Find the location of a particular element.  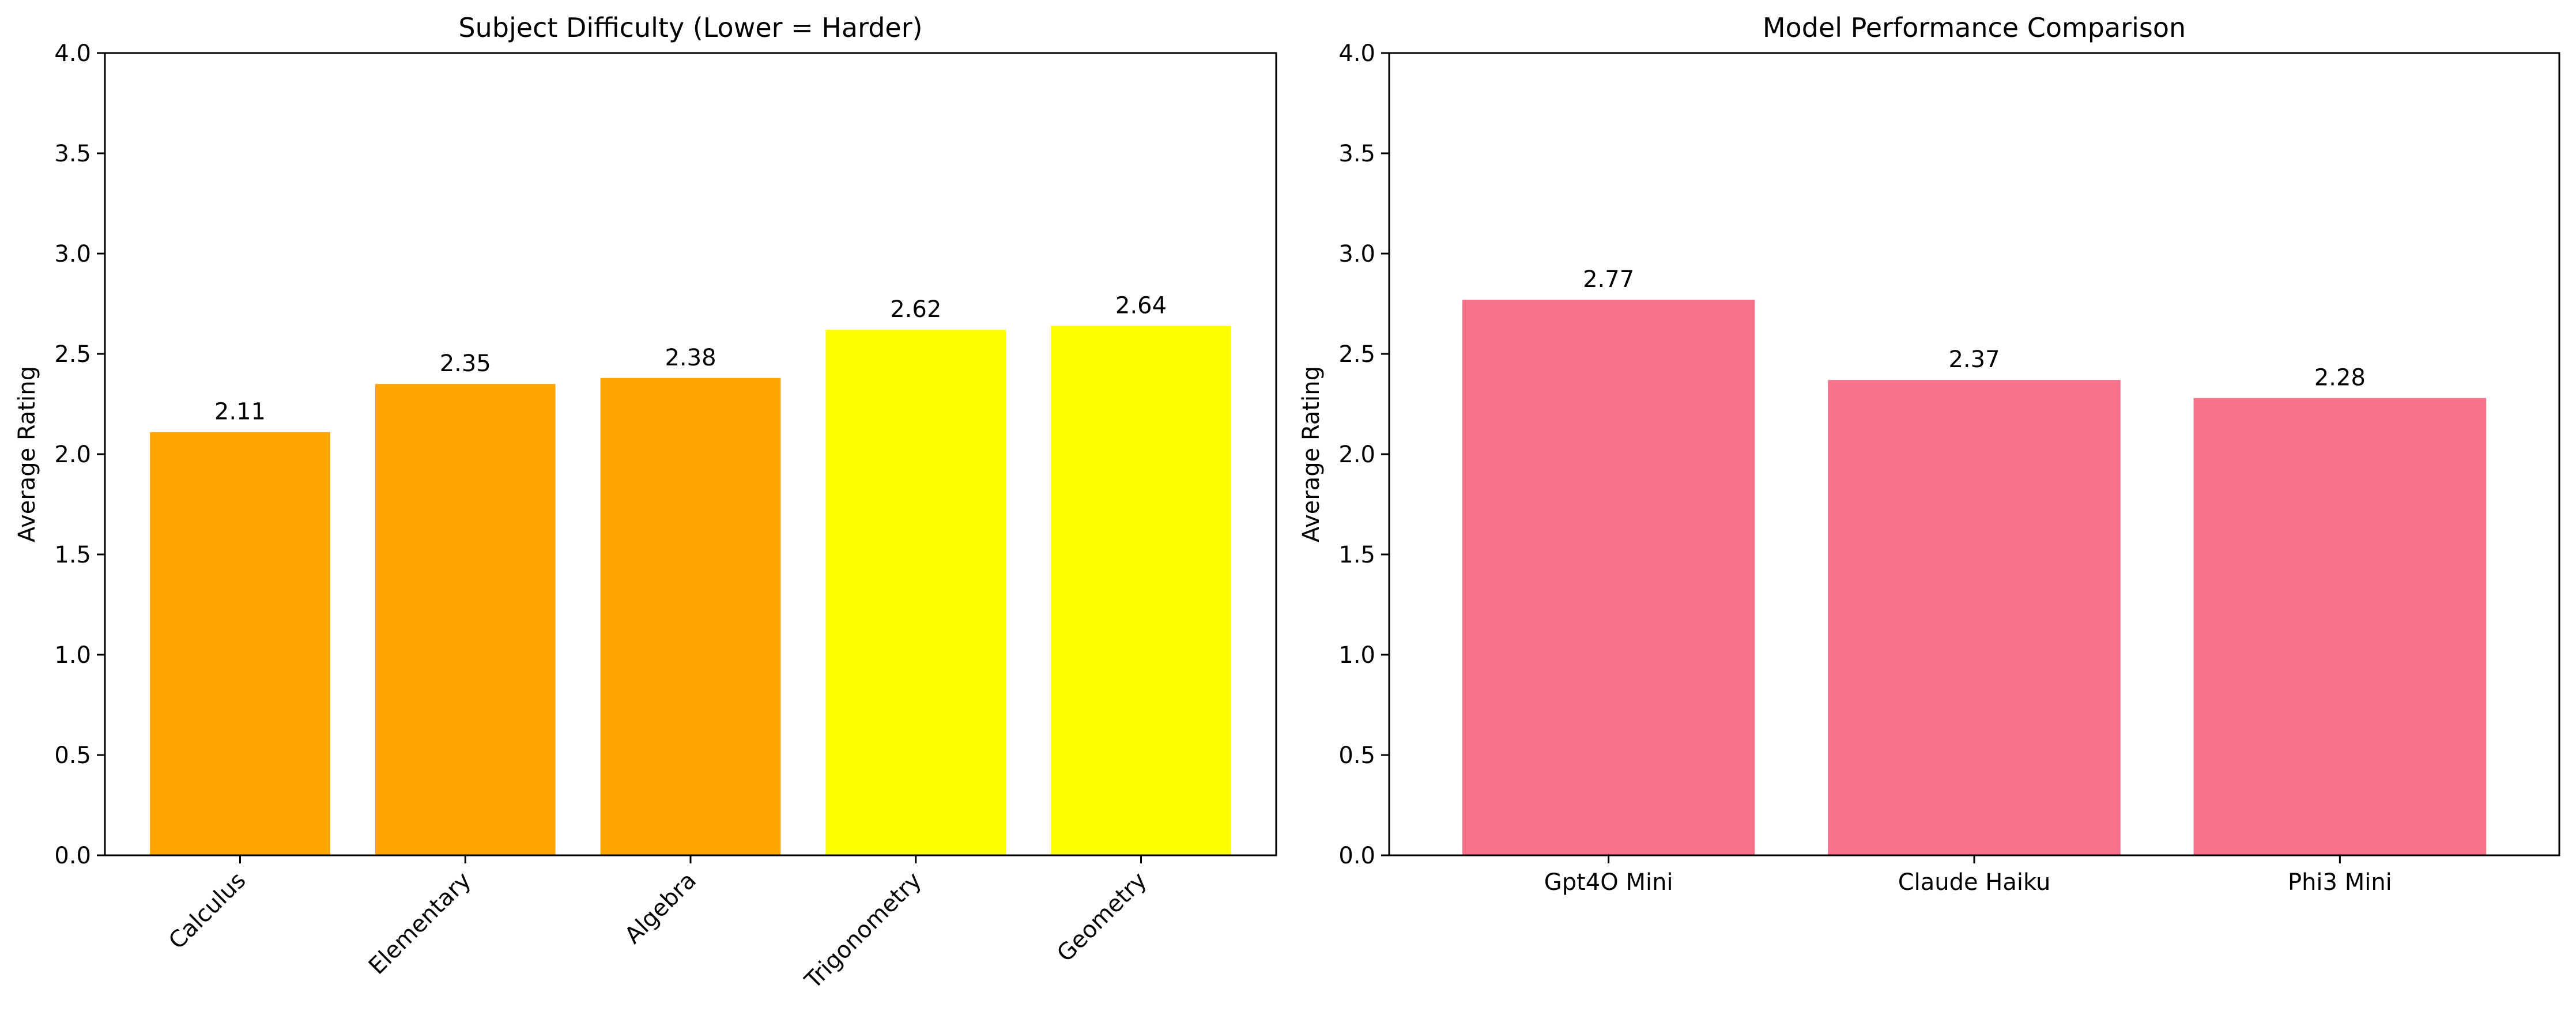

data-label: 2.28 is located at coordinates (2340, 378).